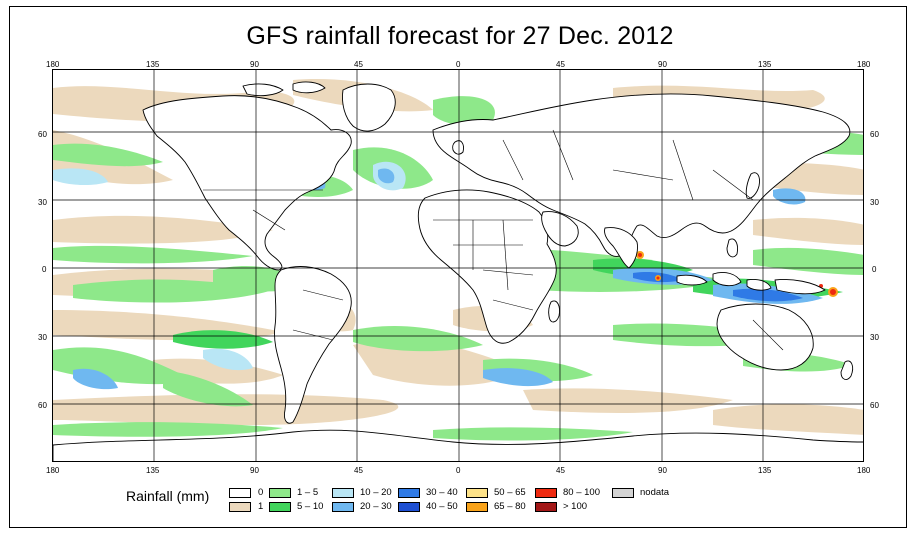  What do you see at coordinates (655, 492) in the screenshot?
I see `legend-label: nodata` at bounding box center [655, 492].